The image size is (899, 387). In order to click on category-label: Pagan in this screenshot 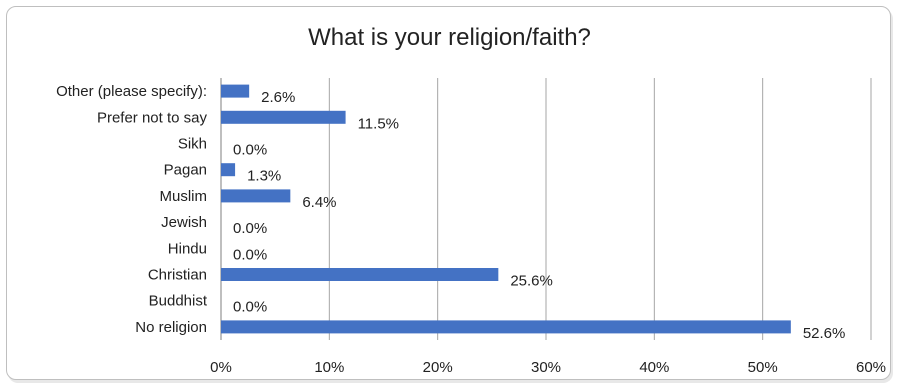, I will do `click(185, 170)`.